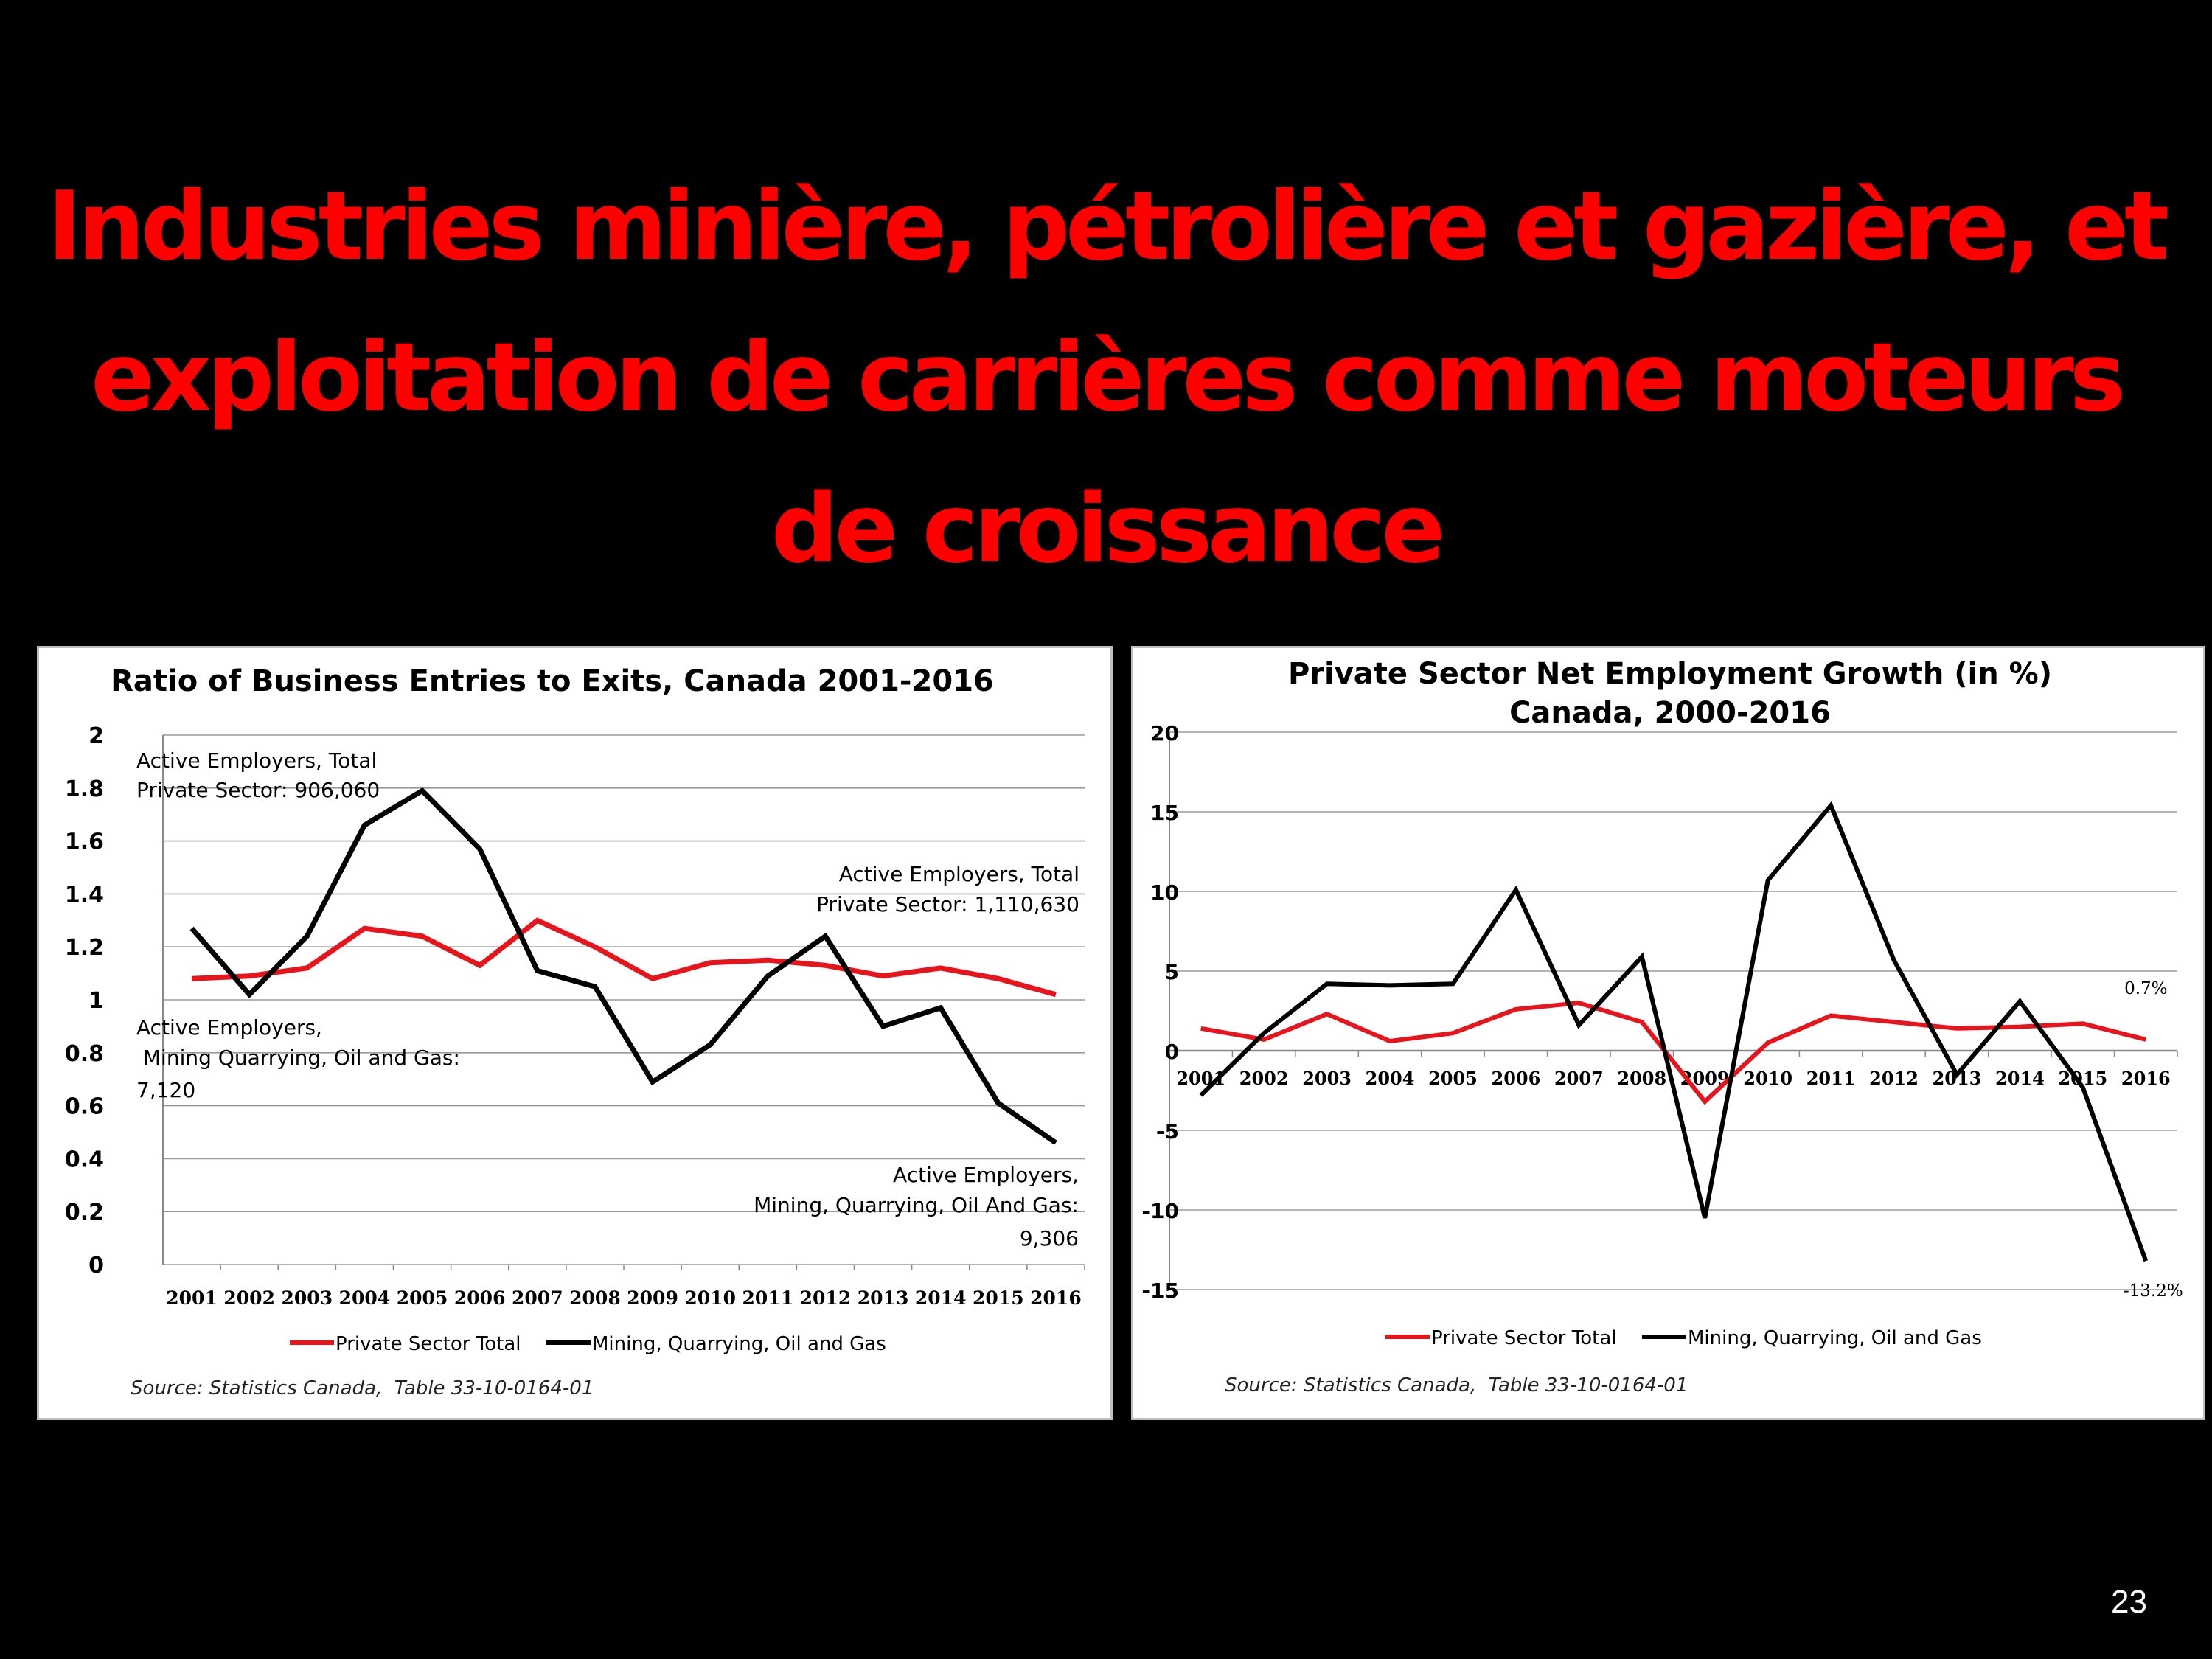 The width and height of the screenshot is (2212, 1659). I want to click on y-tick-label: -10, so click(1160, 1211).